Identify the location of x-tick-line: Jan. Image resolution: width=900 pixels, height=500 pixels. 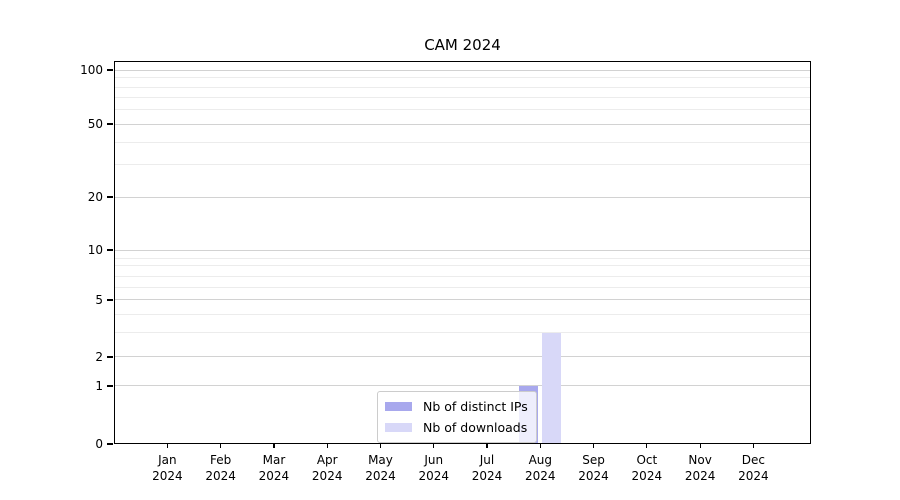
(167, 460).